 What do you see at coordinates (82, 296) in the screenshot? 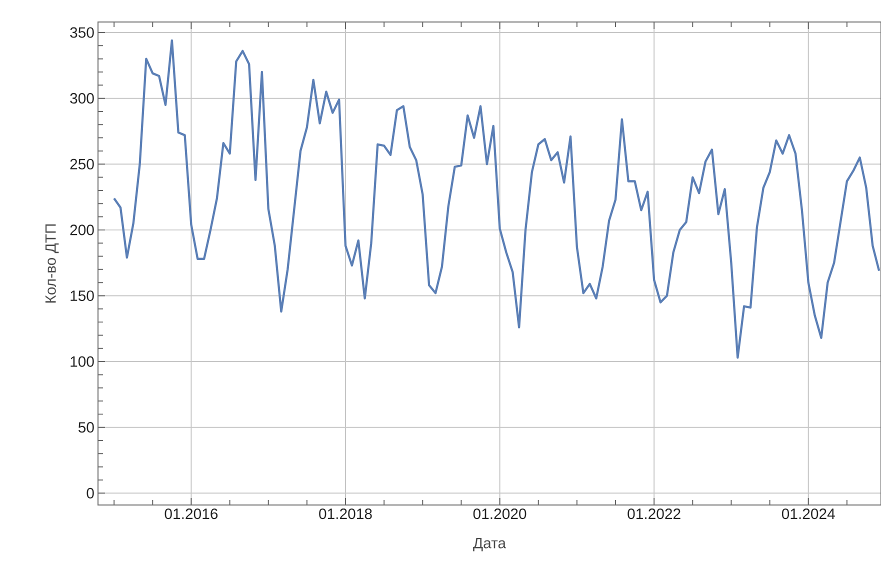
I see `y-tick-label: 150` at bounding box center [82, 296].